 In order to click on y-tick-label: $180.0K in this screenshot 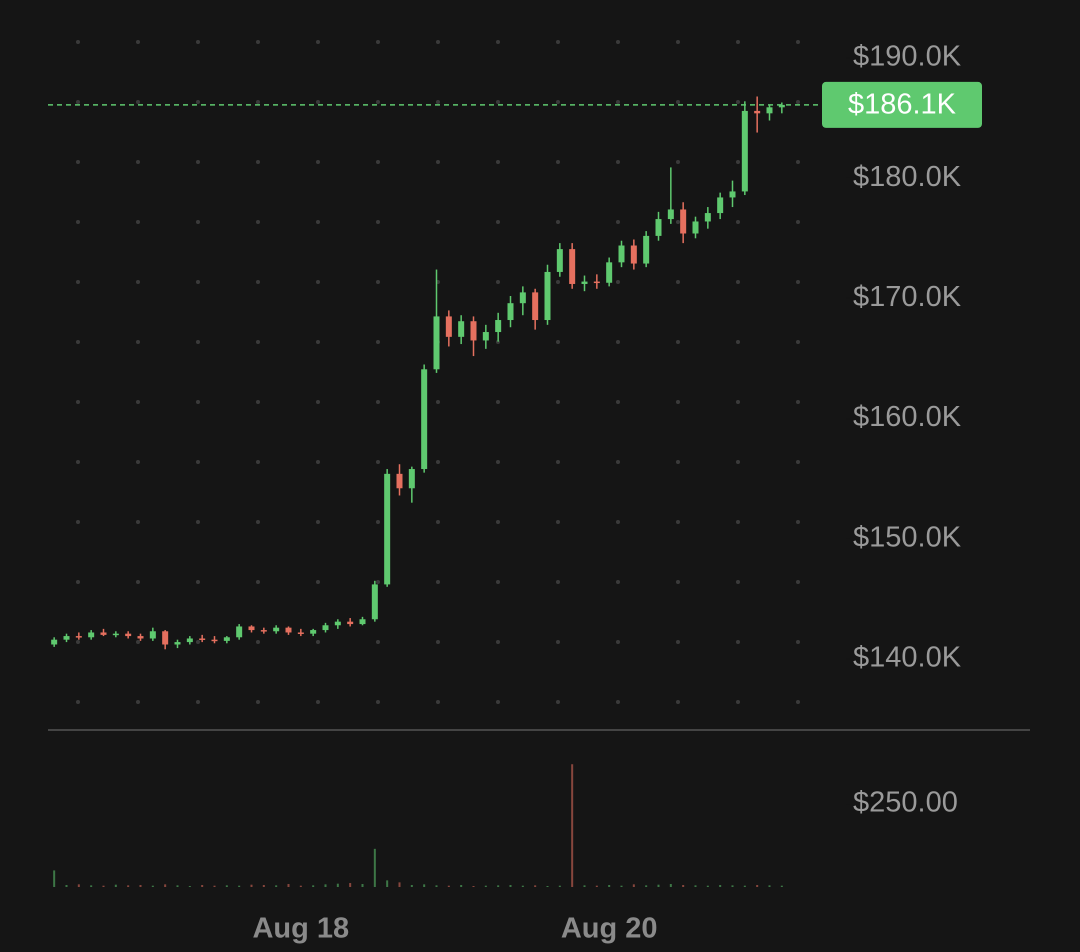, I will do `click(907, 177)`.